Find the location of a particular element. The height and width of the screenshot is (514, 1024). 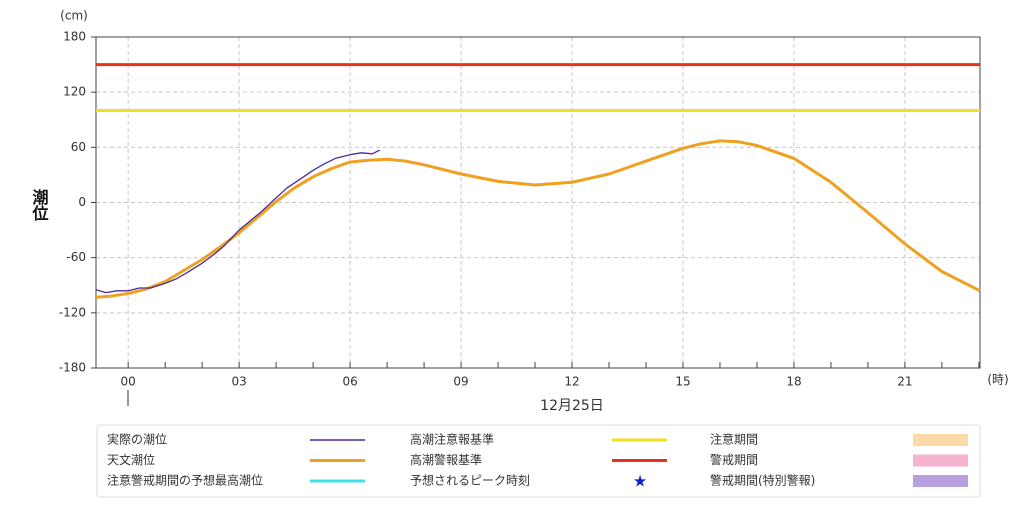

y-tick-label: -60 is located at coordinates (76, 257).